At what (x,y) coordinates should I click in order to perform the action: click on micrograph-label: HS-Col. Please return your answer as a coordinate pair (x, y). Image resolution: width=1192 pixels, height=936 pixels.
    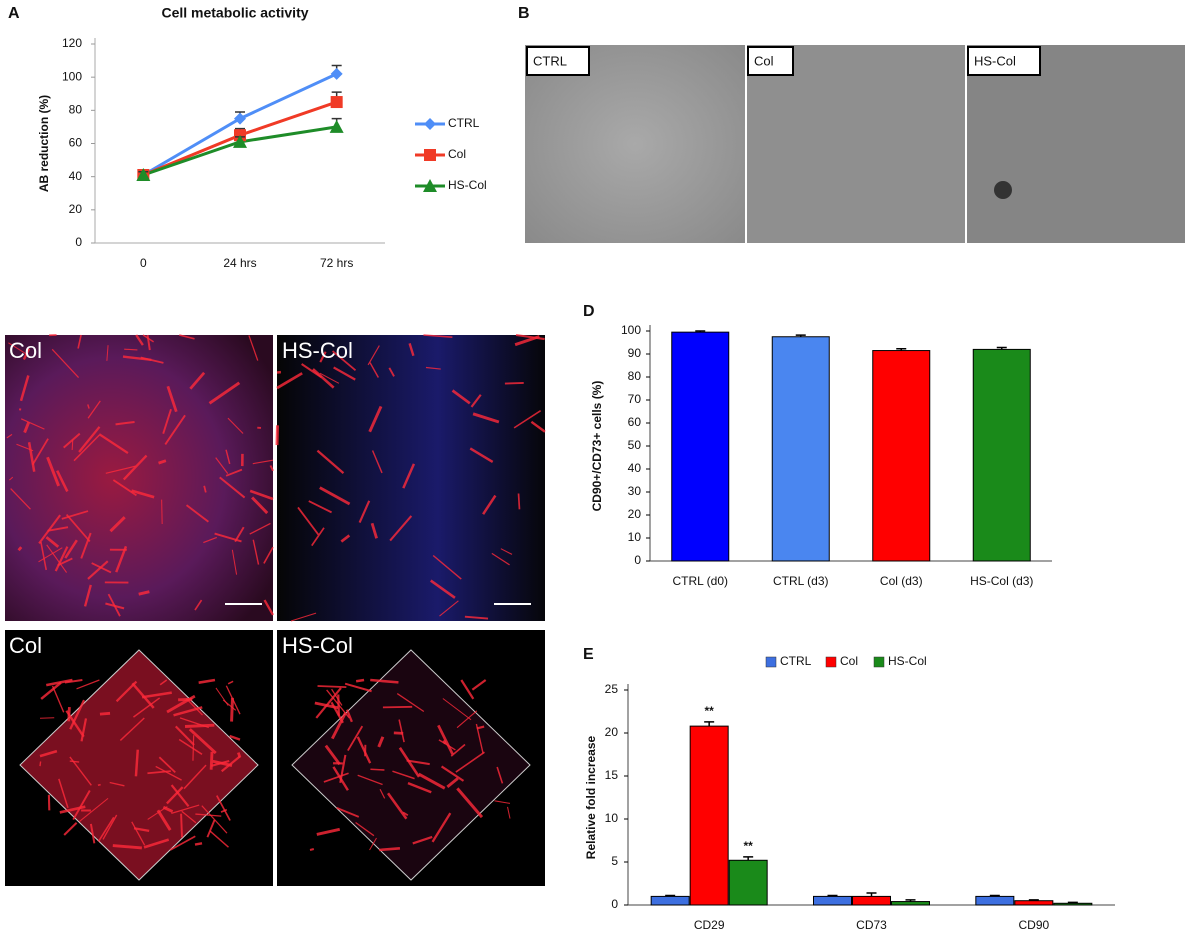
    Looking at the image, I should click on (995, 60).